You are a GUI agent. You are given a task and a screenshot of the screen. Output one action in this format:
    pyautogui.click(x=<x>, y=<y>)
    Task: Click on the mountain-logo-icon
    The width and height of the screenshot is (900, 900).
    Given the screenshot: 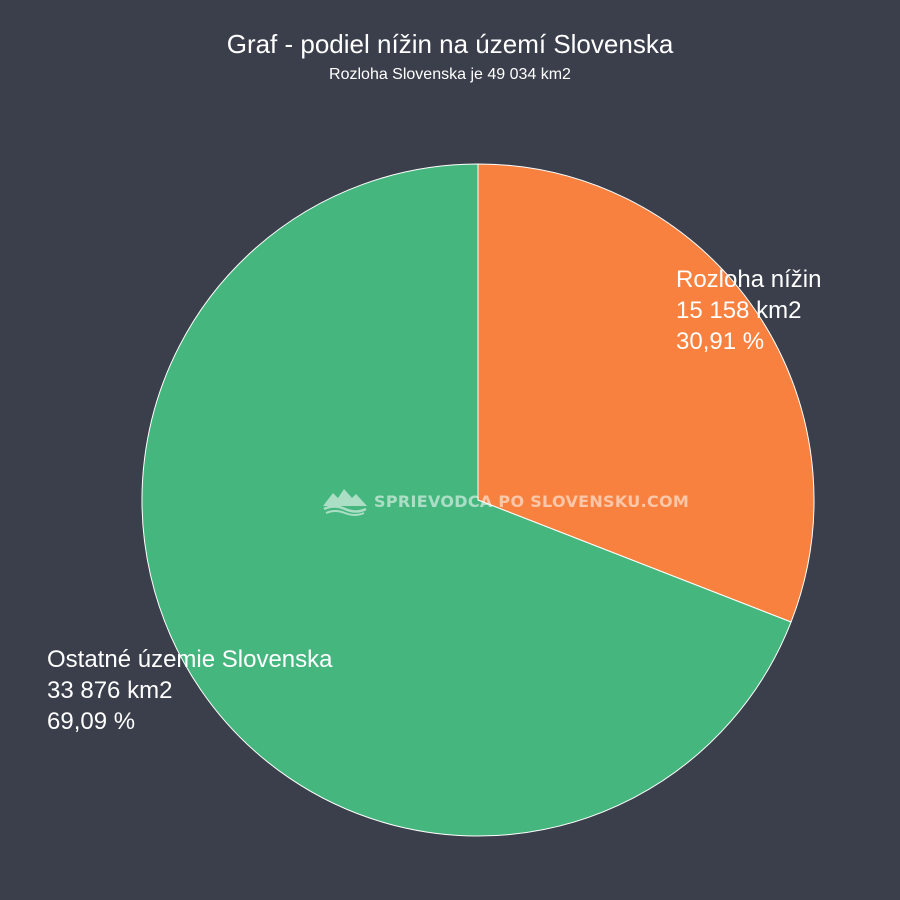 What is the action you would take?
    pyautogui.click(x=345, y=502)
    